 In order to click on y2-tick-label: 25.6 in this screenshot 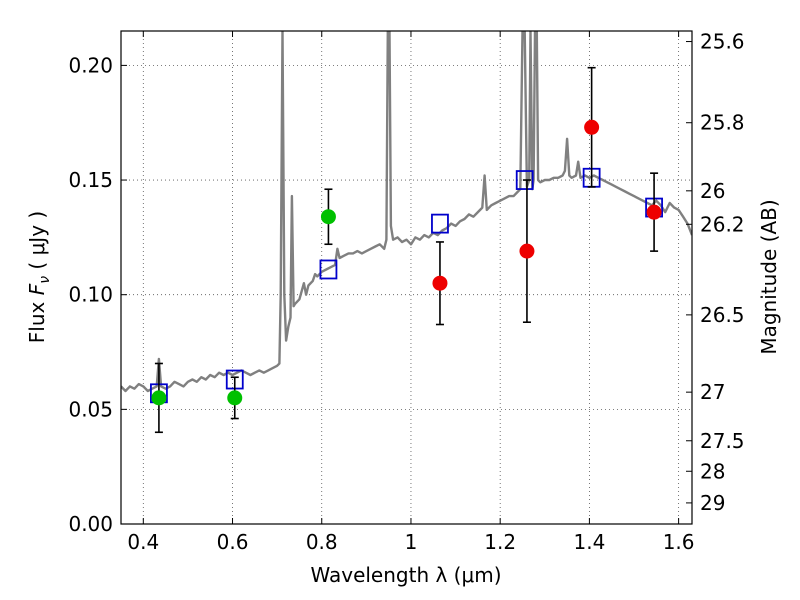, I will do `click(722, 42)`.